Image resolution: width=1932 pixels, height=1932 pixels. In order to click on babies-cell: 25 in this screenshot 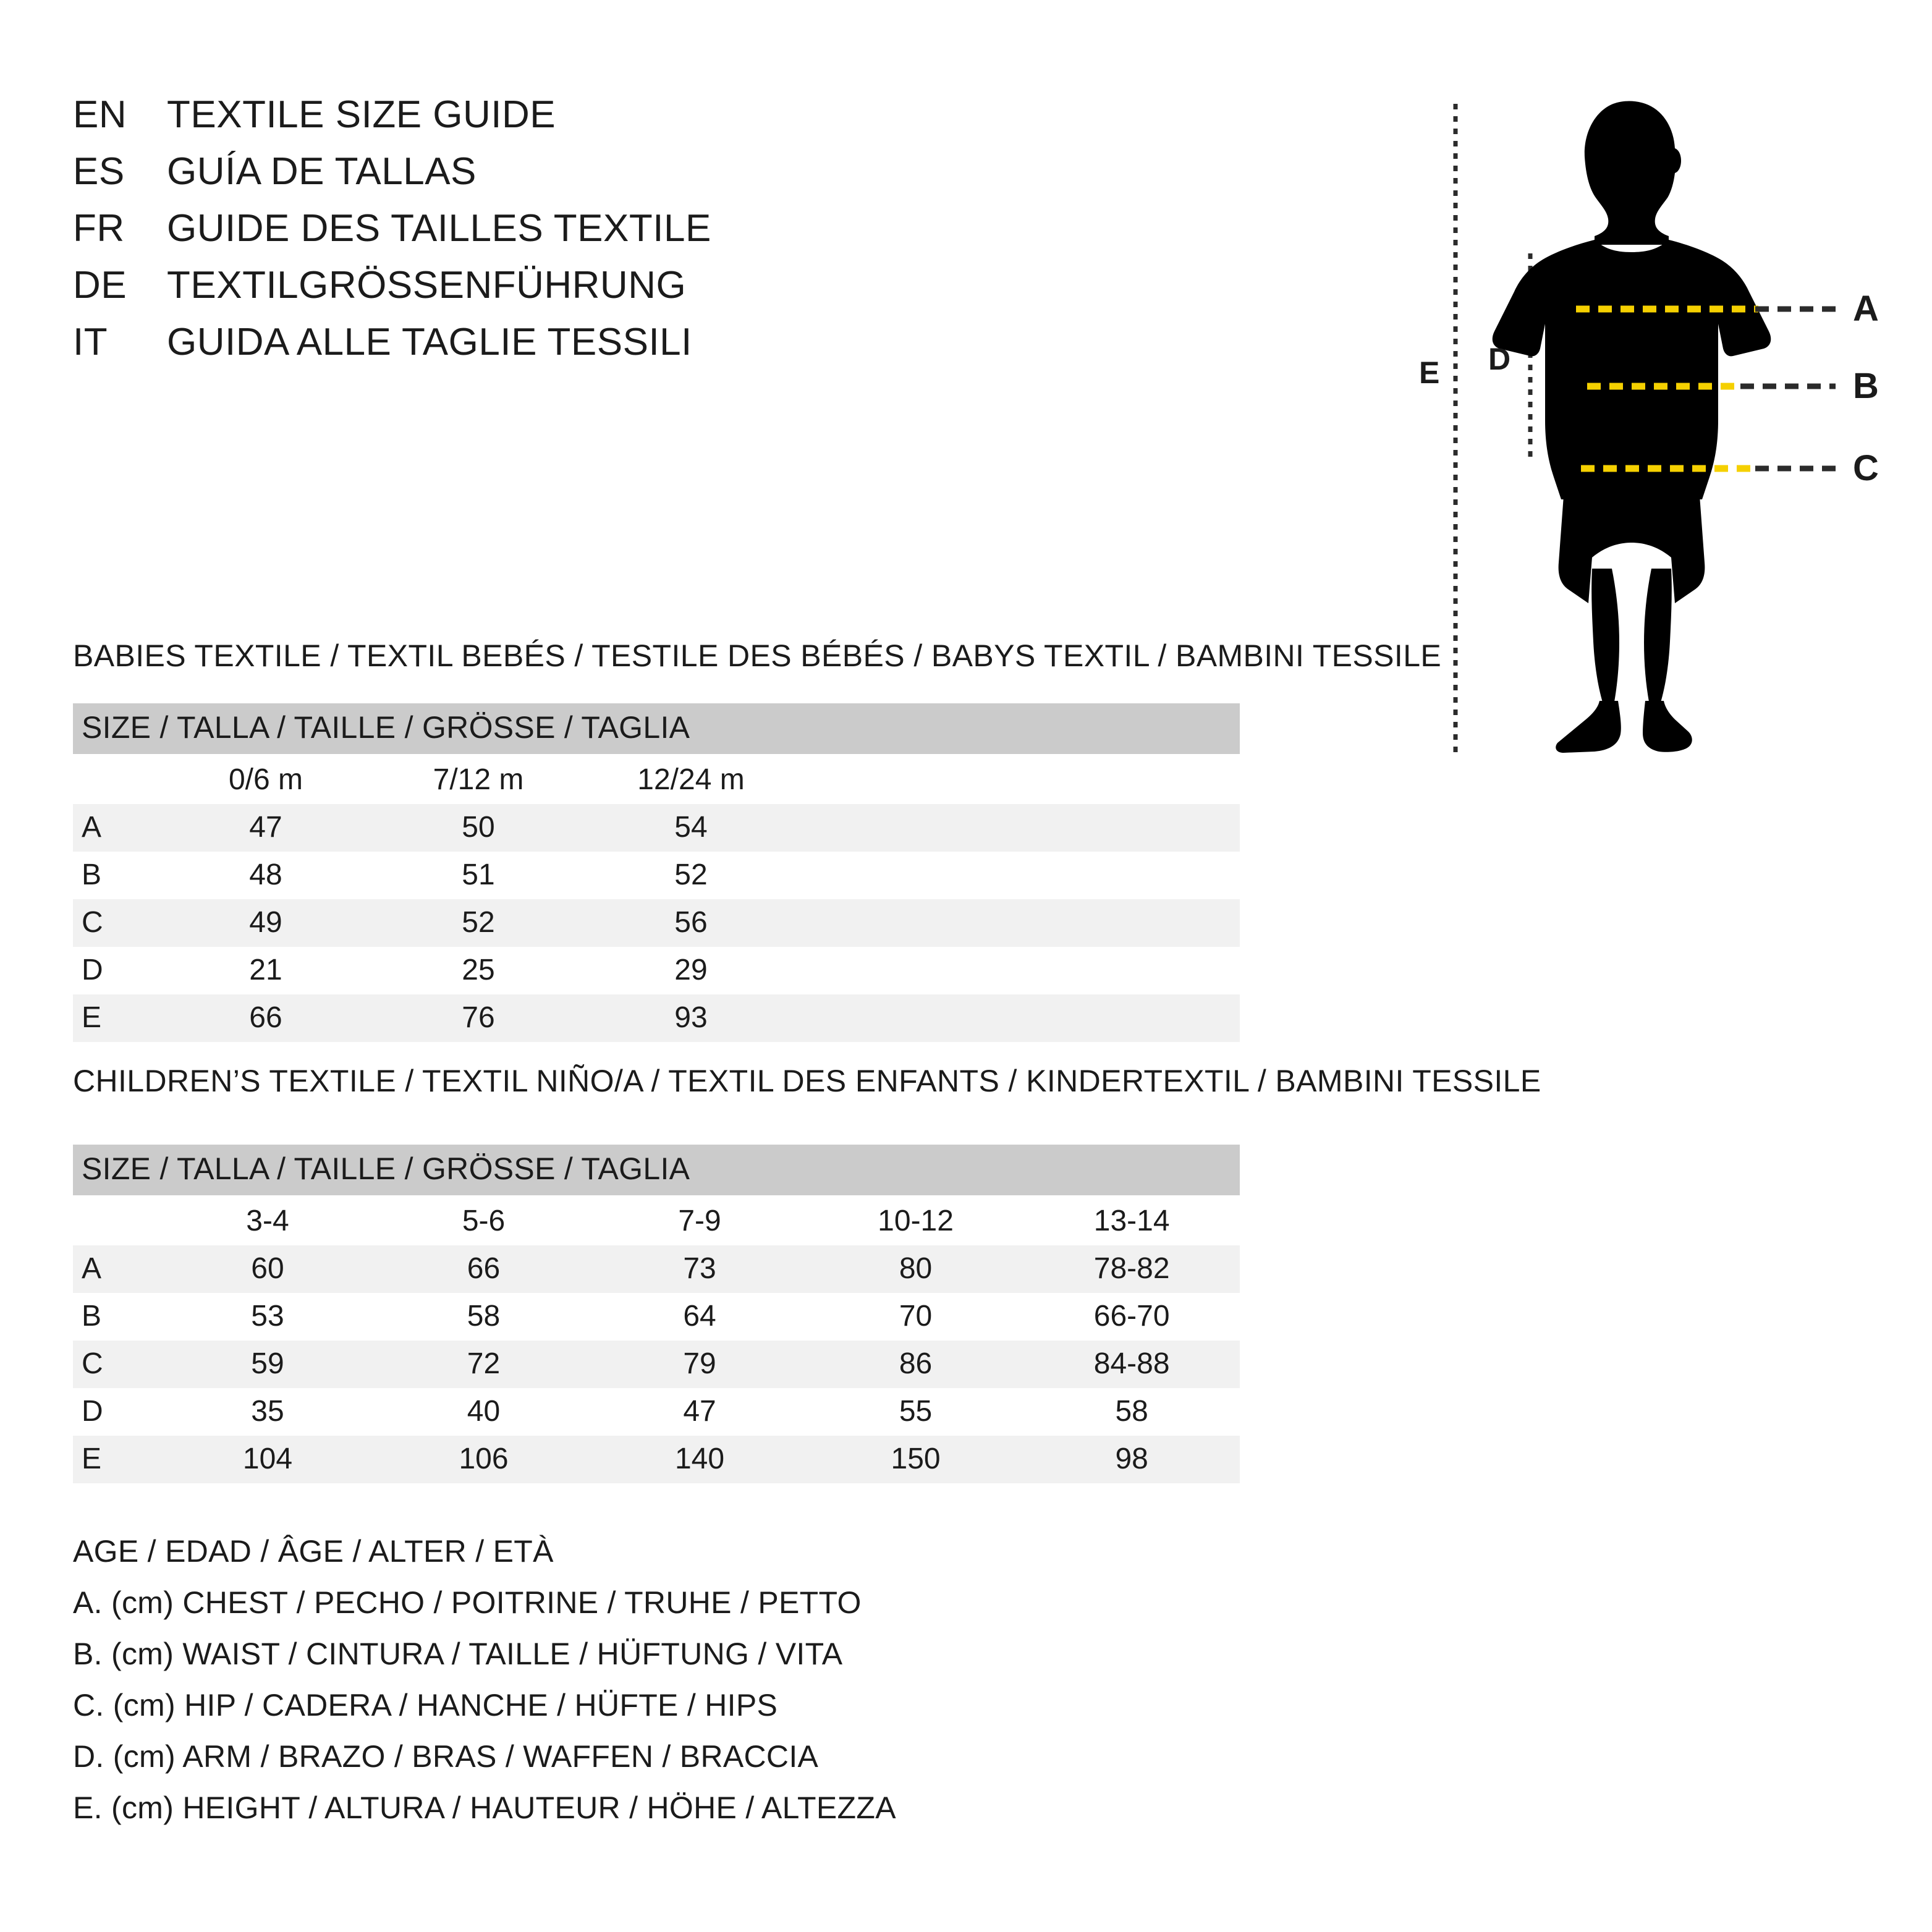, I will do `click(478, 970)`.